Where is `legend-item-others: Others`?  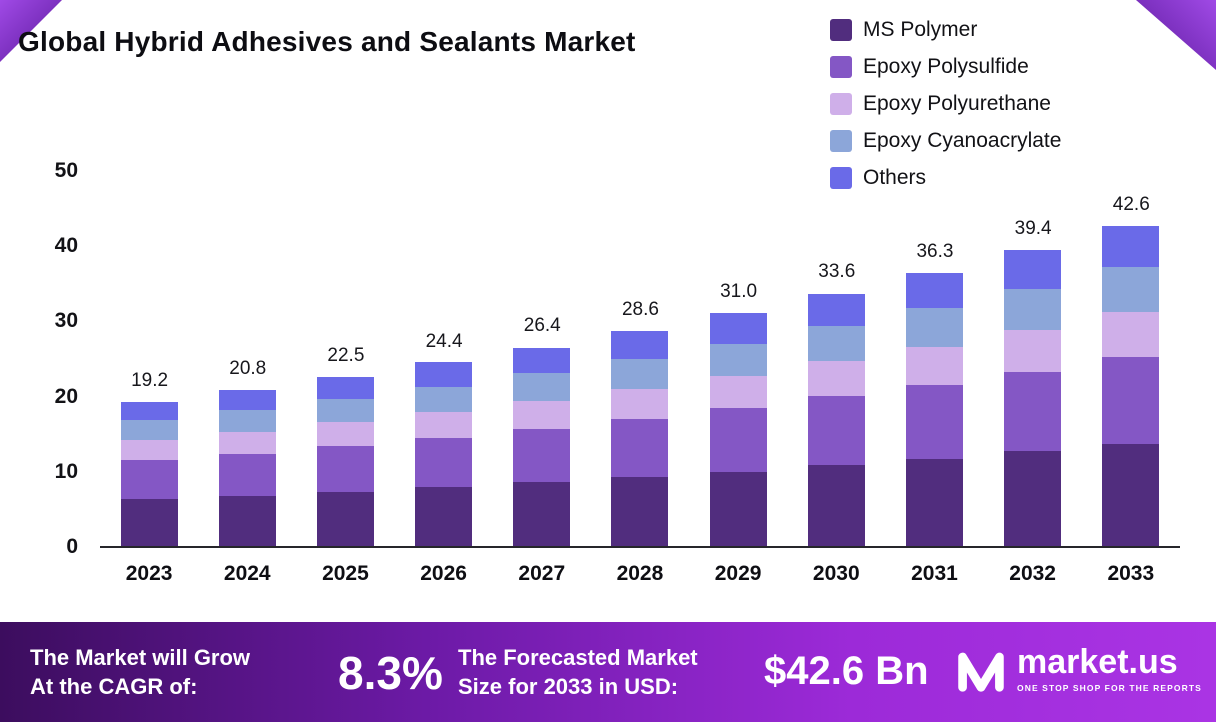 legend-item-others: Others is located at coordinates (945, 178).